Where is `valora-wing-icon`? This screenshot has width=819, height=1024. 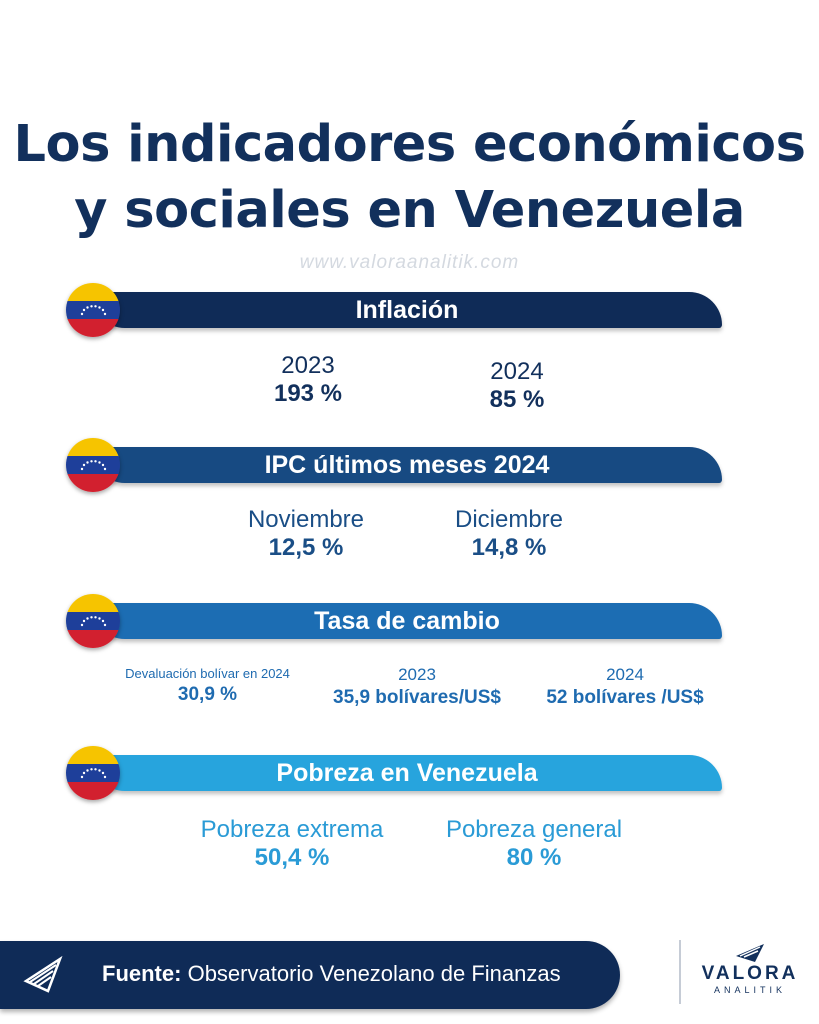
valora-wing-icon is located at coordinates (43, 974).